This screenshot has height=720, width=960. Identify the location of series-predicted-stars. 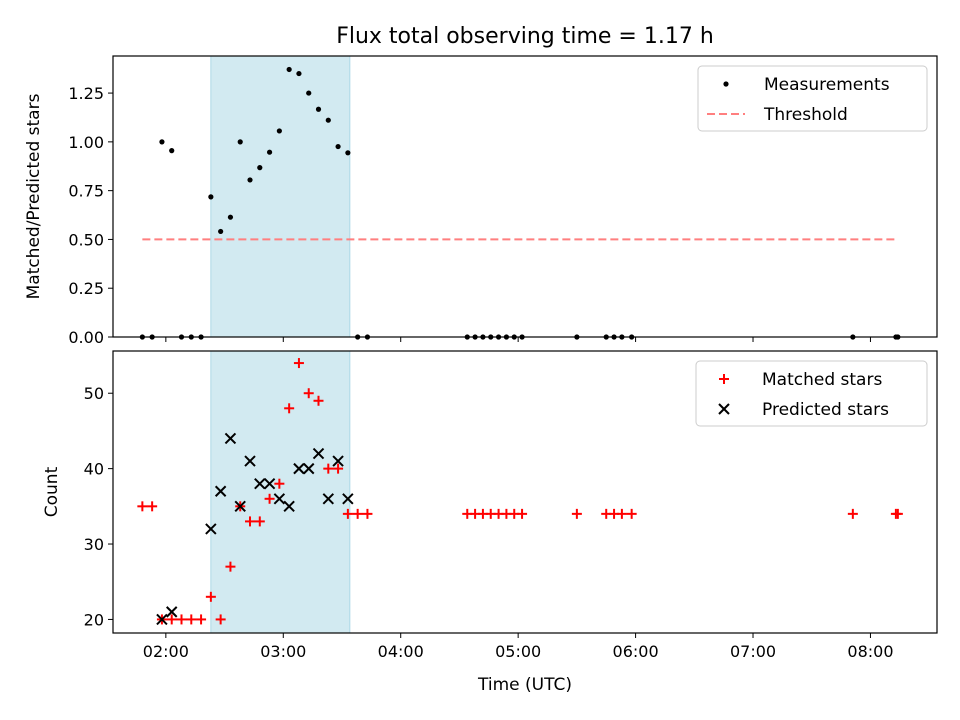
(255, 529).